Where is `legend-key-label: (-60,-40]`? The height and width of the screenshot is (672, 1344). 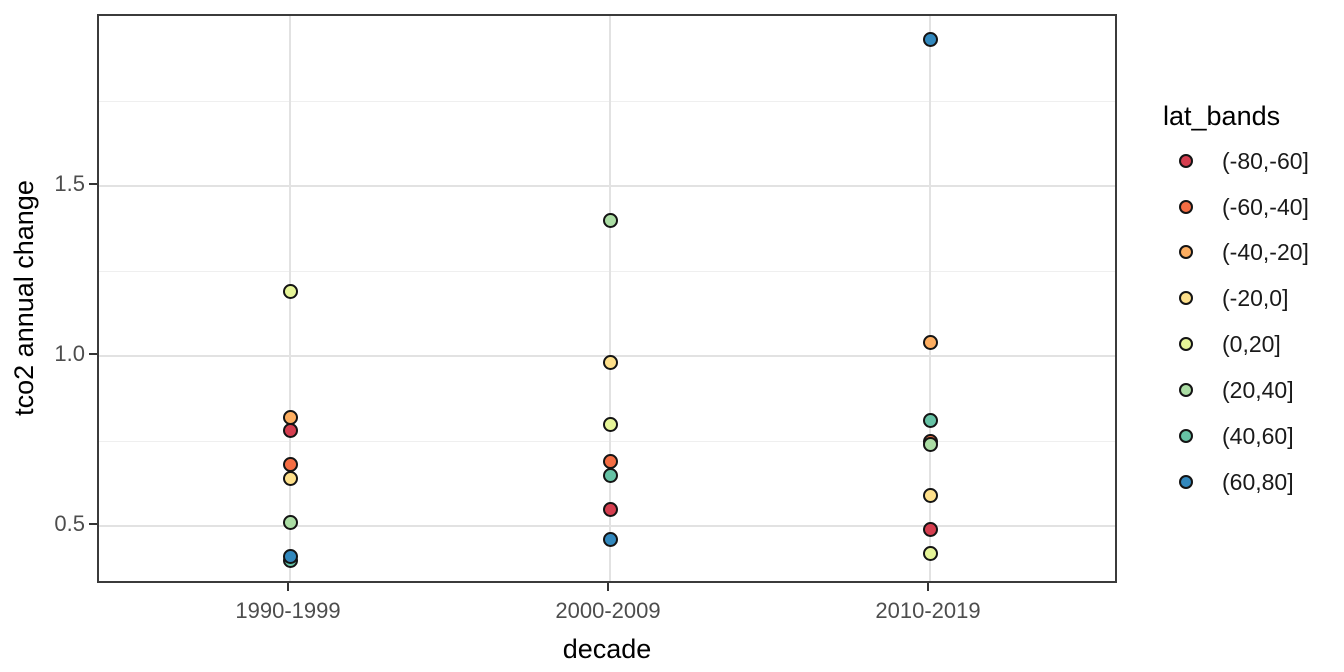
legend-key-label: (-60,-40] is located at coordinates (1265, 206).